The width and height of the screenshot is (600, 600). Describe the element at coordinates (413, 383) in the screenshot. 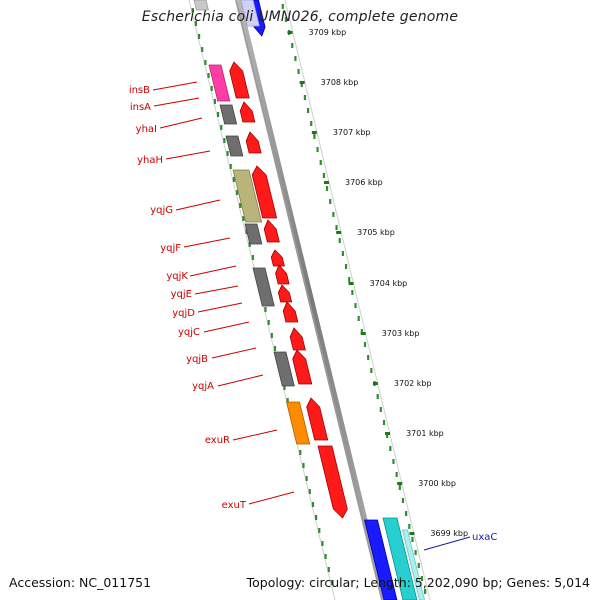

I see `scale-tick-label: 3702 kbp` at that location.